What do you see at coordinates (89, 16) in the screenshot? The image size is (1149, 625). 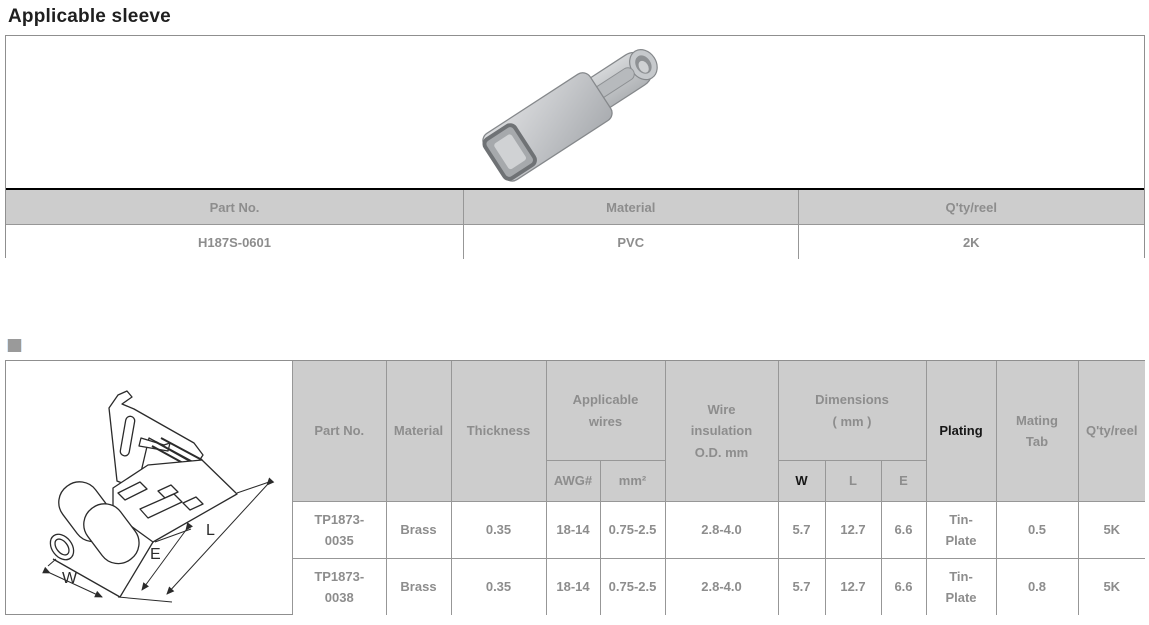 I see `page-title: Applicable sleeve` at bounding box center [89, 16].